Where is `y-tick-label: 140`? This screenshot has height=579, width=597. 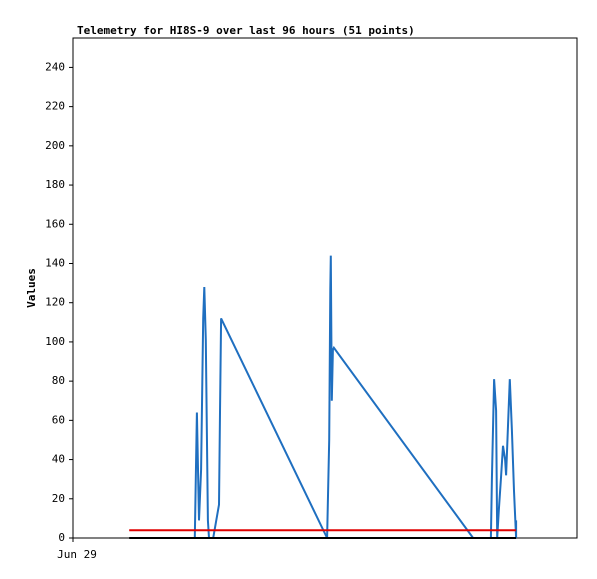
y-tick-label: 140 is located at coordinates (55, 262).